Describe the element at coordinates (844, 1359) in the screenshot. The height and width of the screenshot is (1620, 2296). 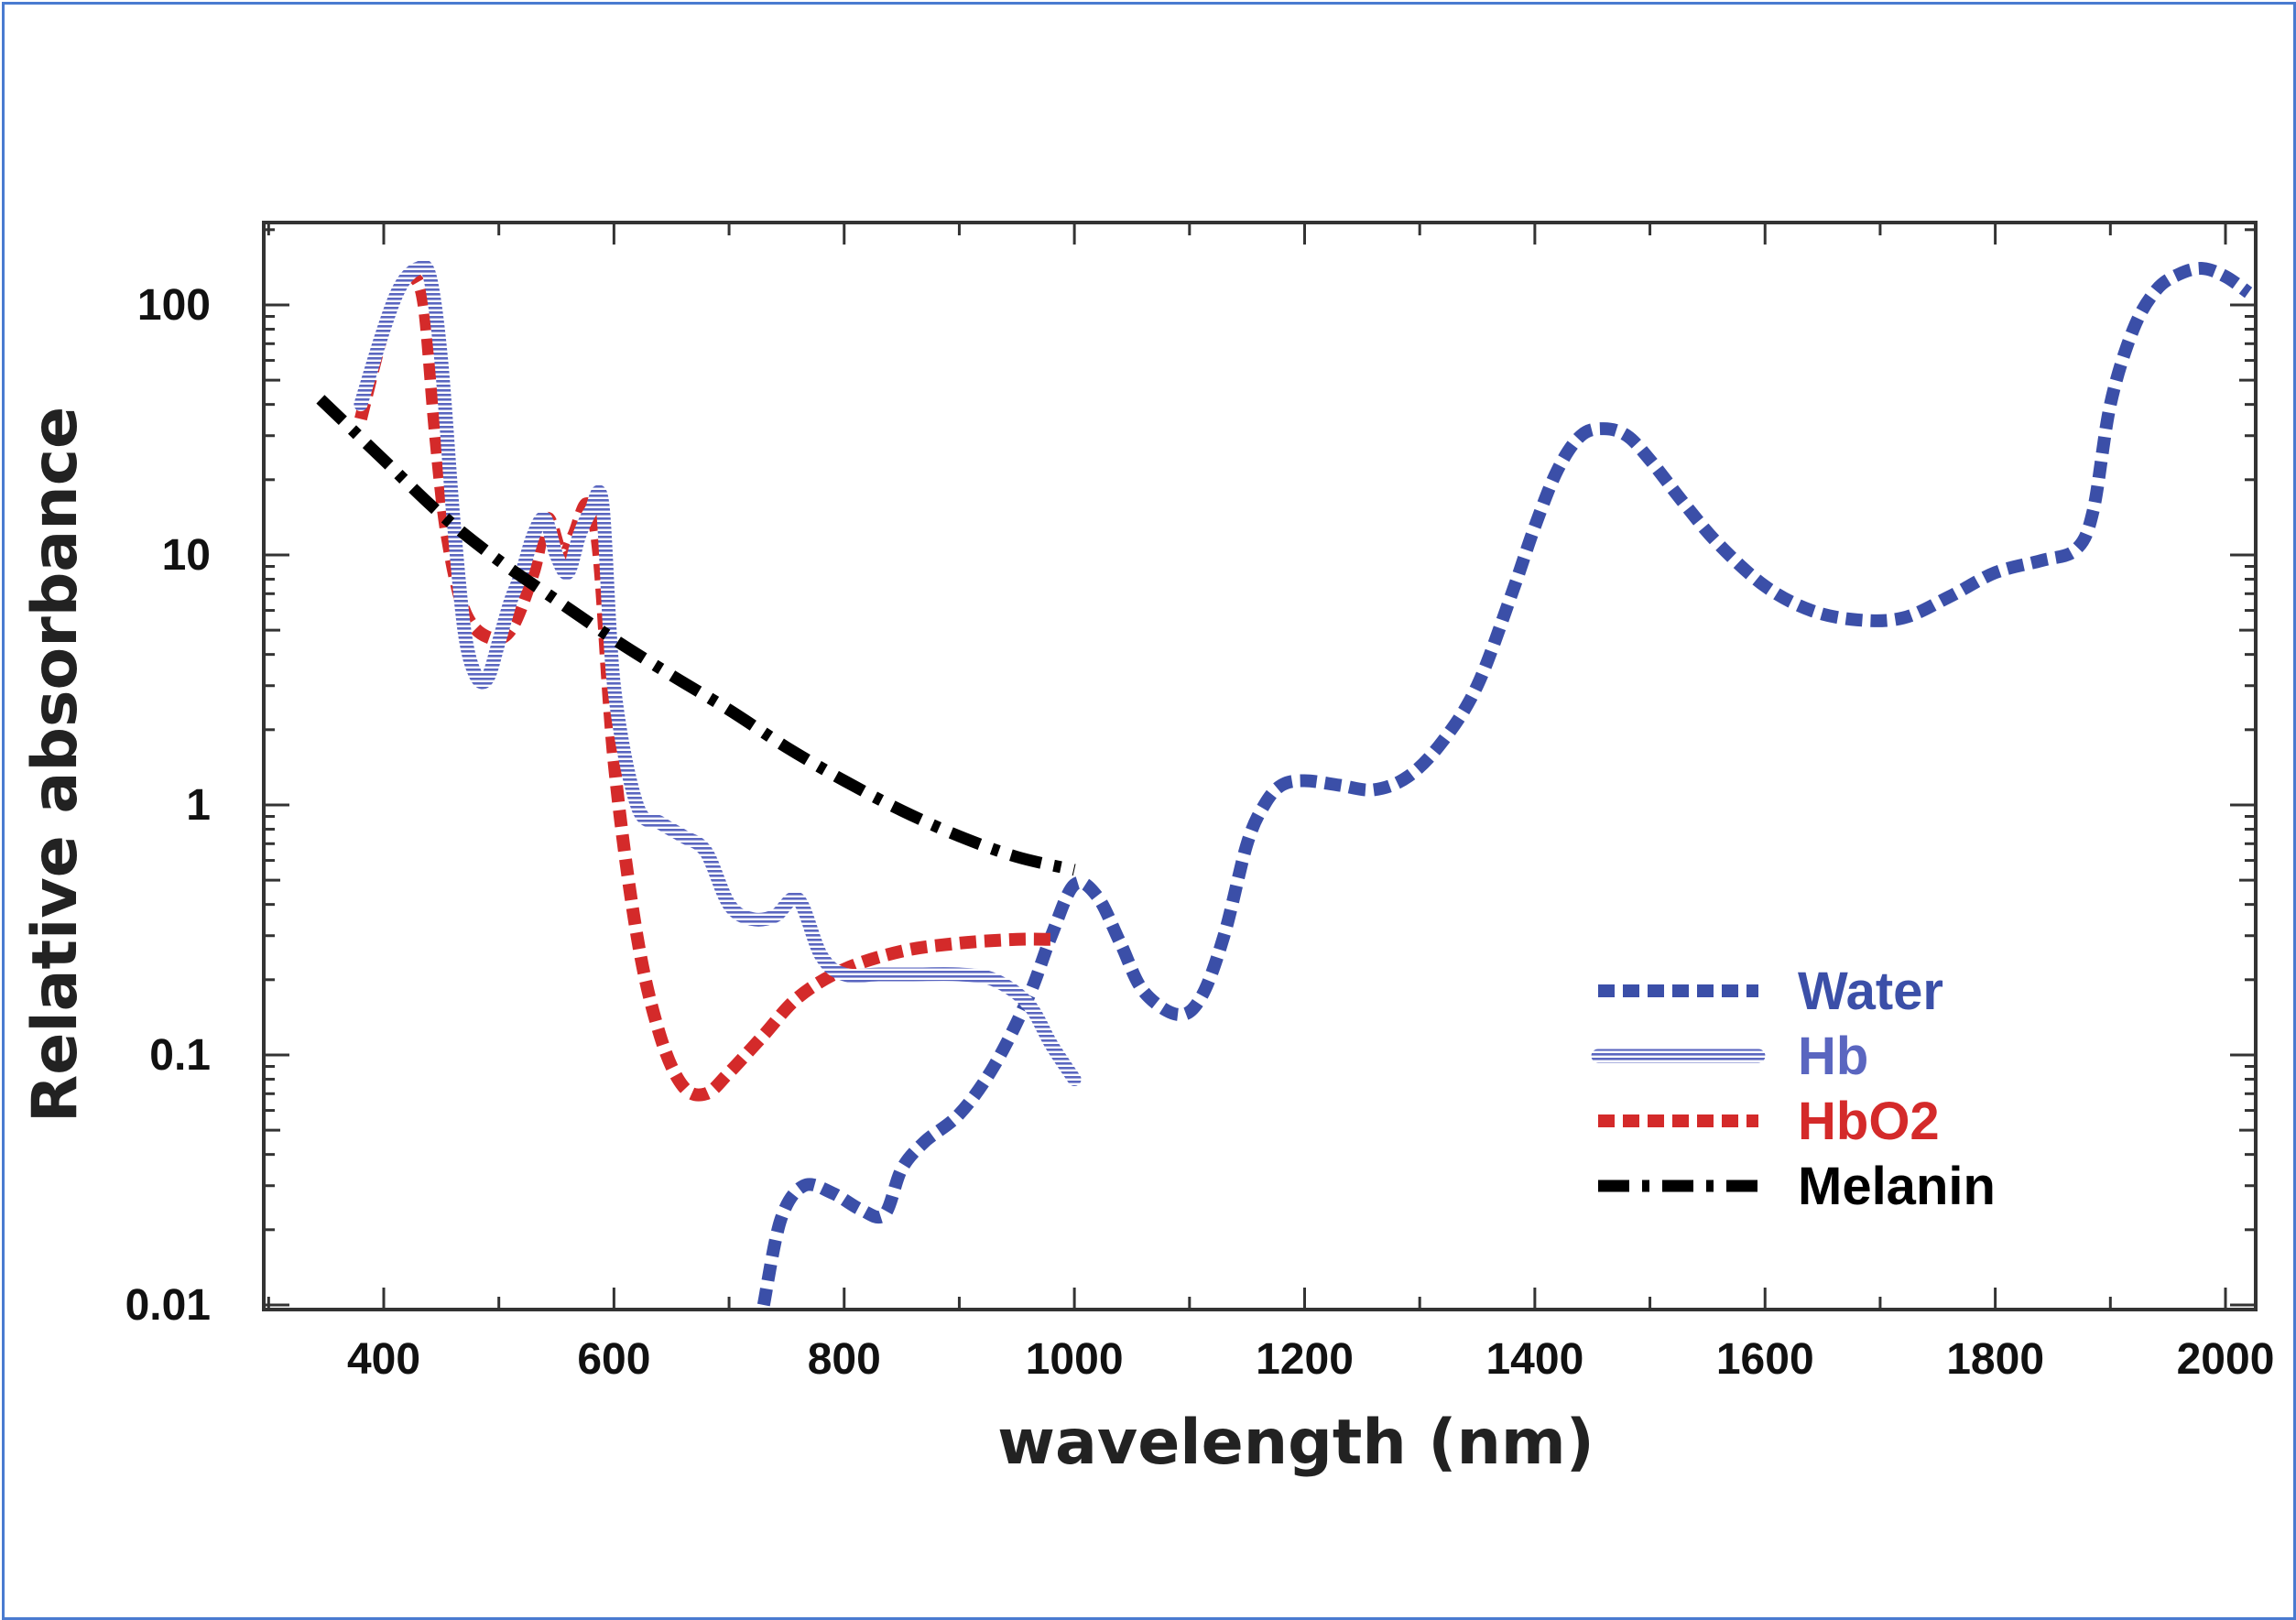
I see `x-tick-label: 800` at that location.